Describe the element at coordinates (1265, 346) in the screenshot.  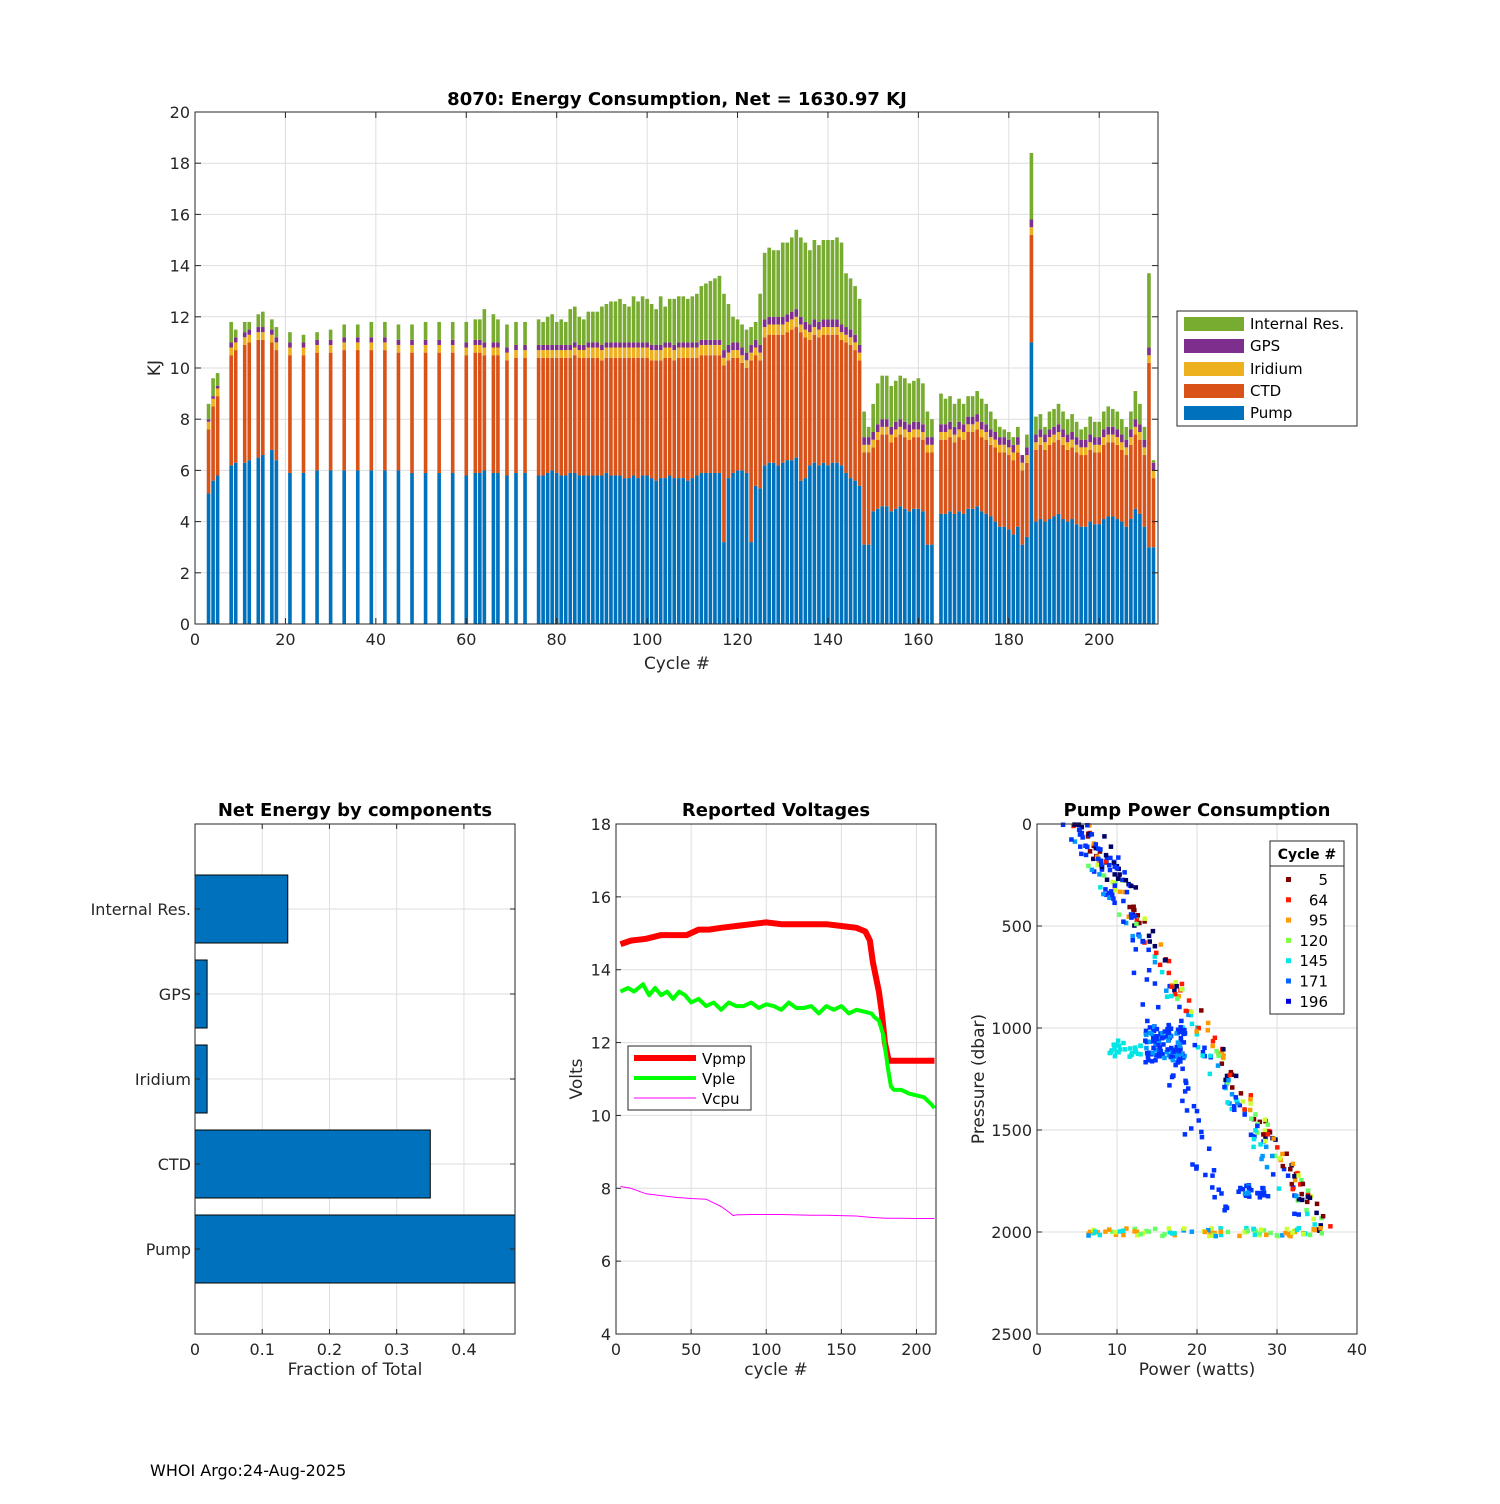
I see `legend-label-gps: GPS` at that location.